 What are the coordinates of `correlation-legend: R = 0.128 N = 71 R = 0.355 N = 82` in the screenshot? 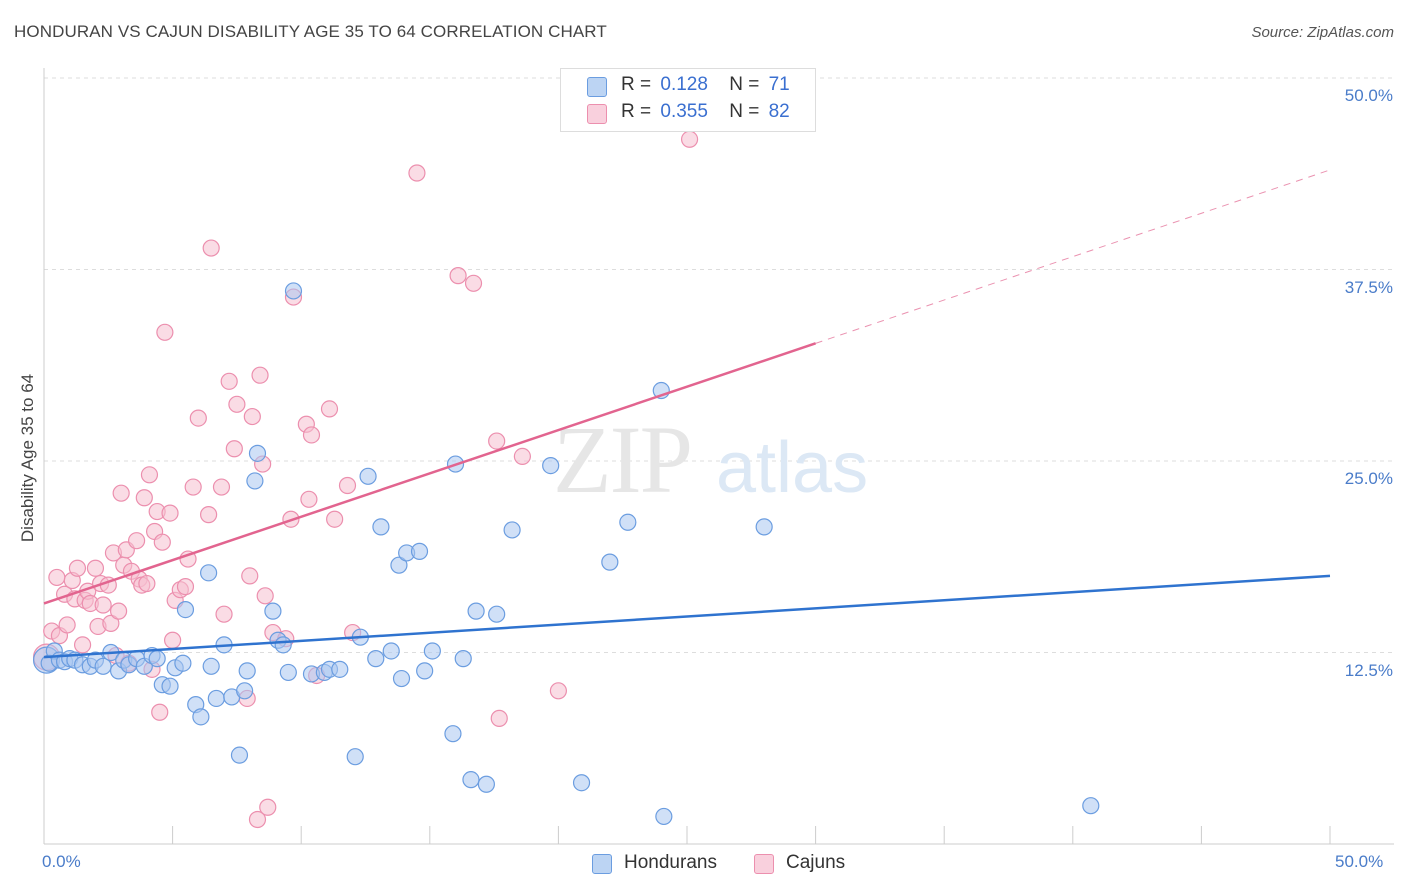 It's located at (688, 100).